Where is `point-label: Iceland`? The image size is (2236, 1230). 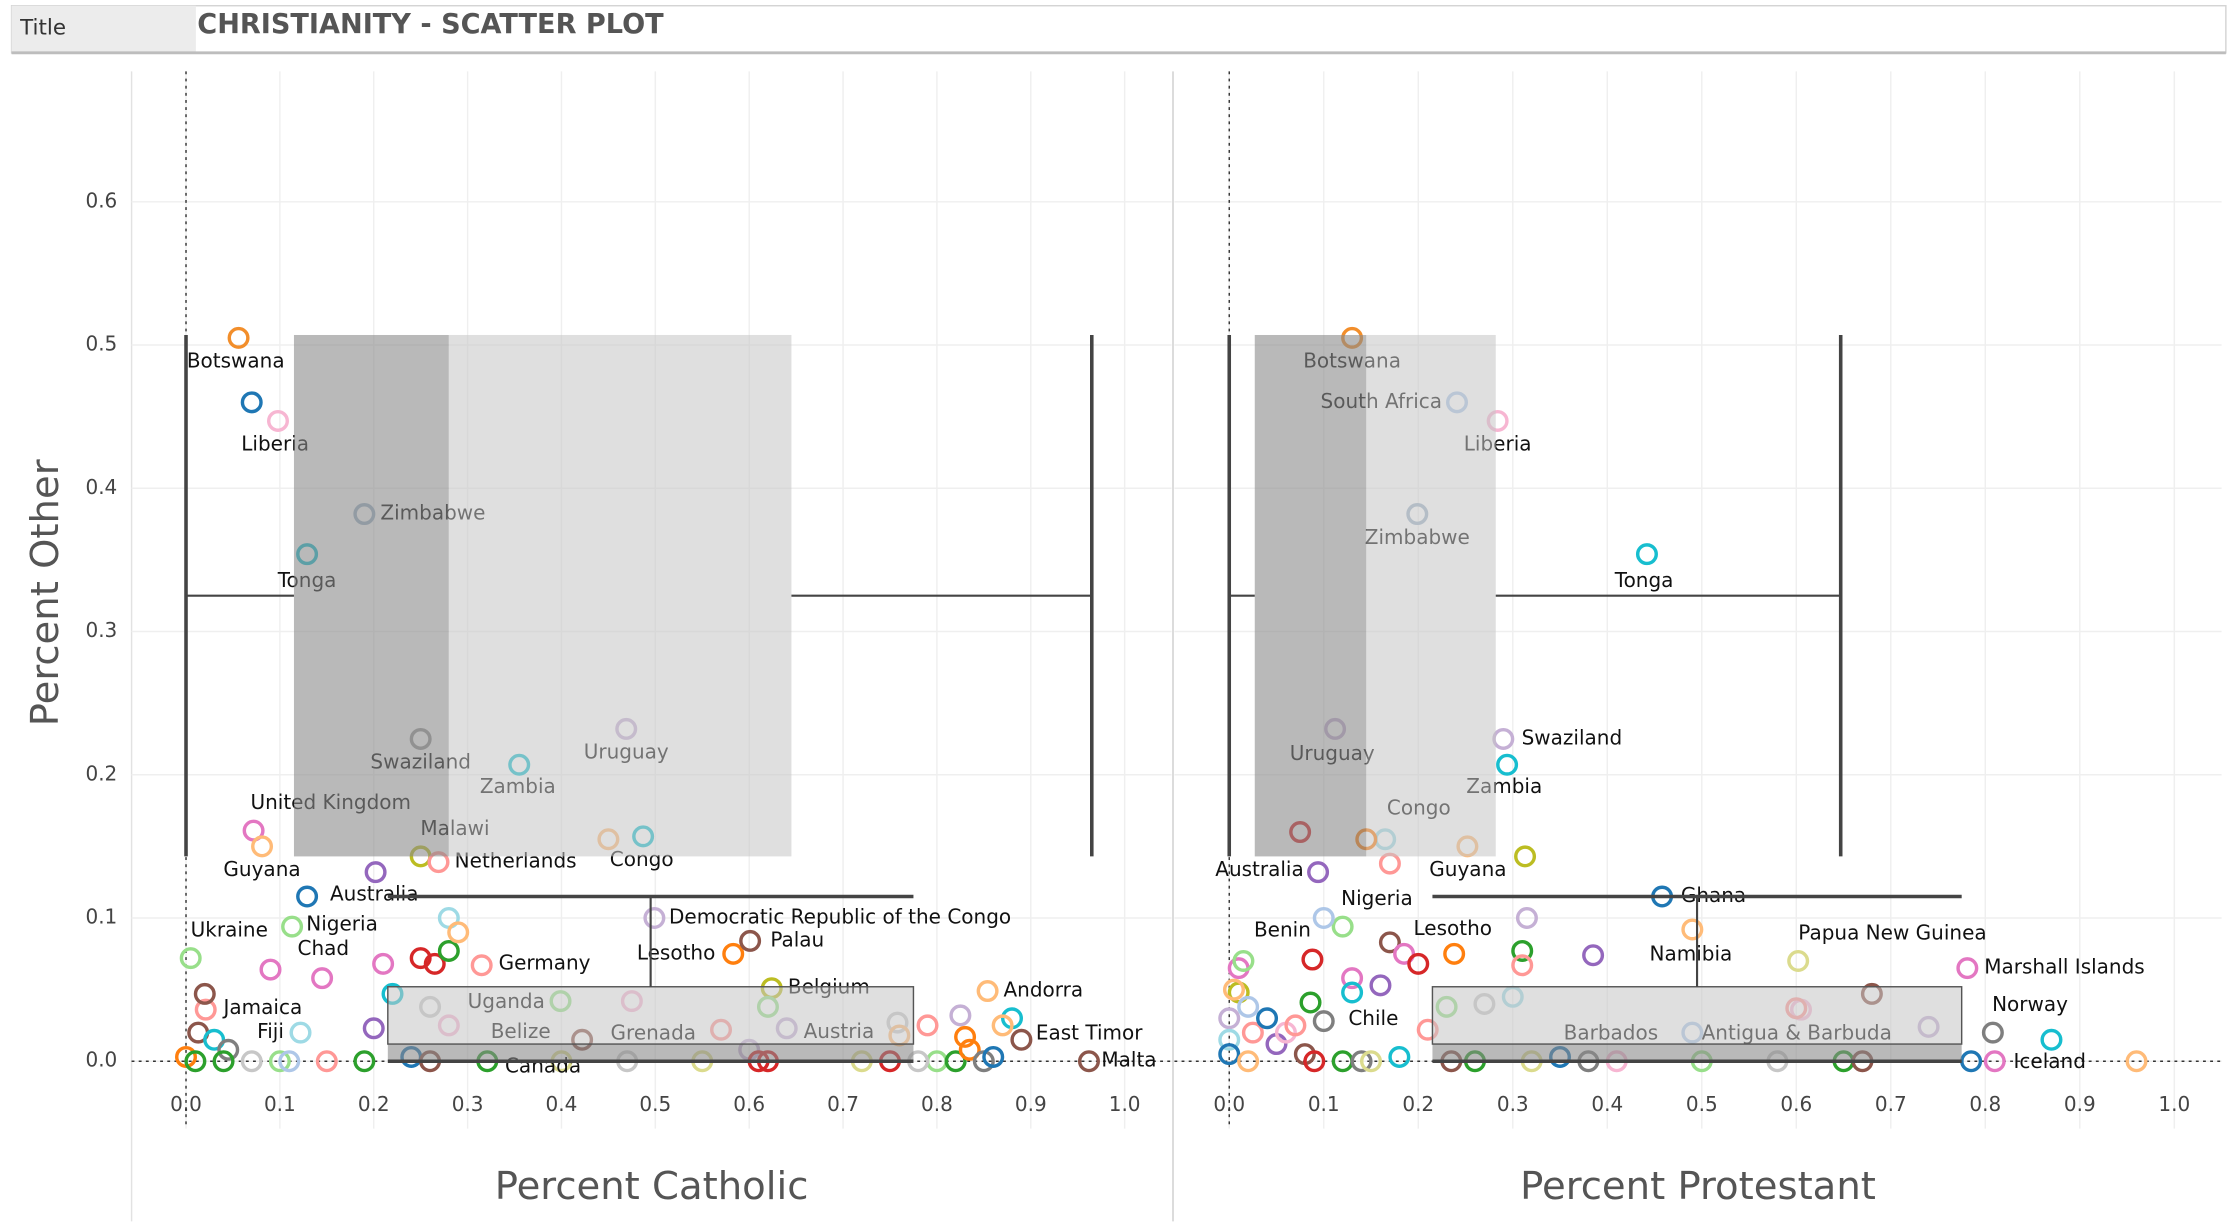
point-label: Iceland is located at coordinates (2050, 1061).